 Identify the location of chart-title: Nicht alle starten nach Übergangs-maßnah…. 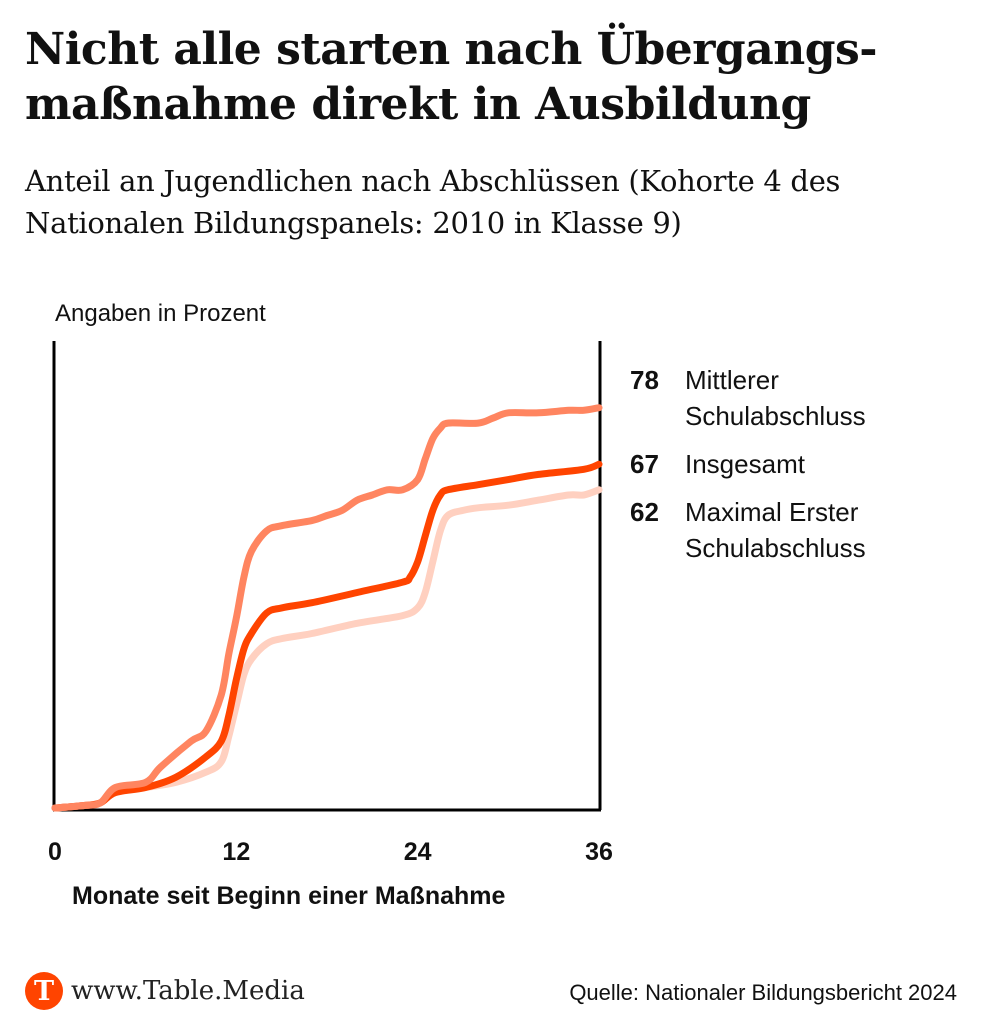
(451, 77).